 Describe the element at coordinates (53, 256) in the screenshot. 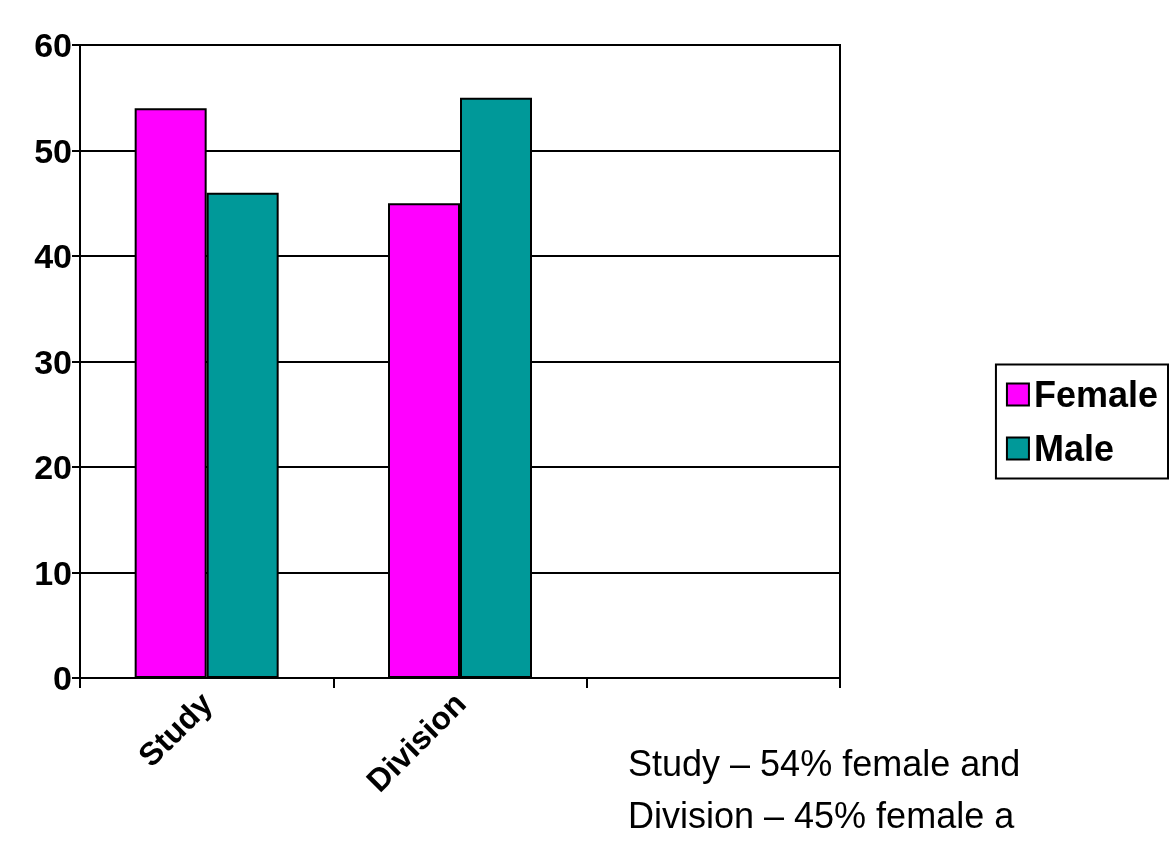

I see `y-tick-label: 40` at that location.